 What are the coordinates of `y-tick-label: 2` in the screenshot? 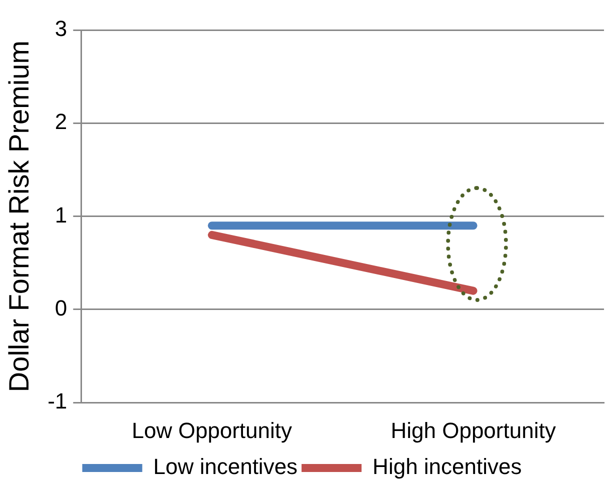 It's located at (61, 121).